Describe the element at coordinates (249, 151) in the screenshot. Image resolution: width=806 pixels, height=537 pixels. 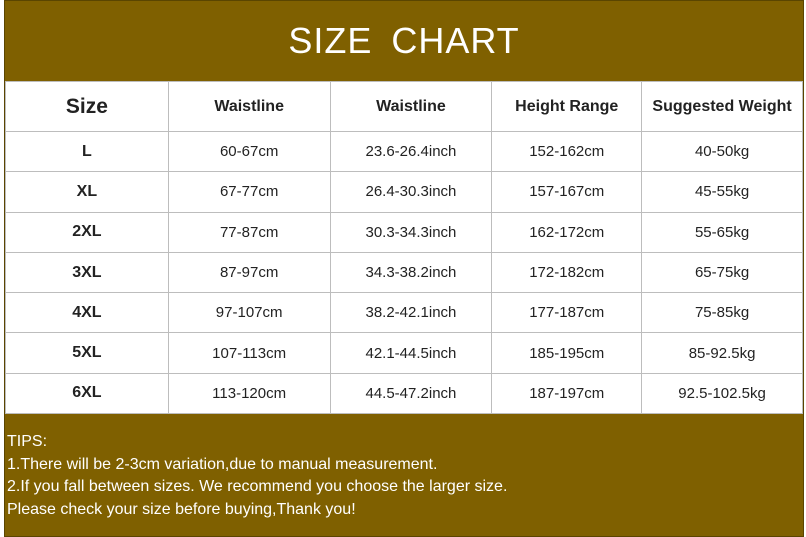
I see `value-cell: 60-67cm` at that location.